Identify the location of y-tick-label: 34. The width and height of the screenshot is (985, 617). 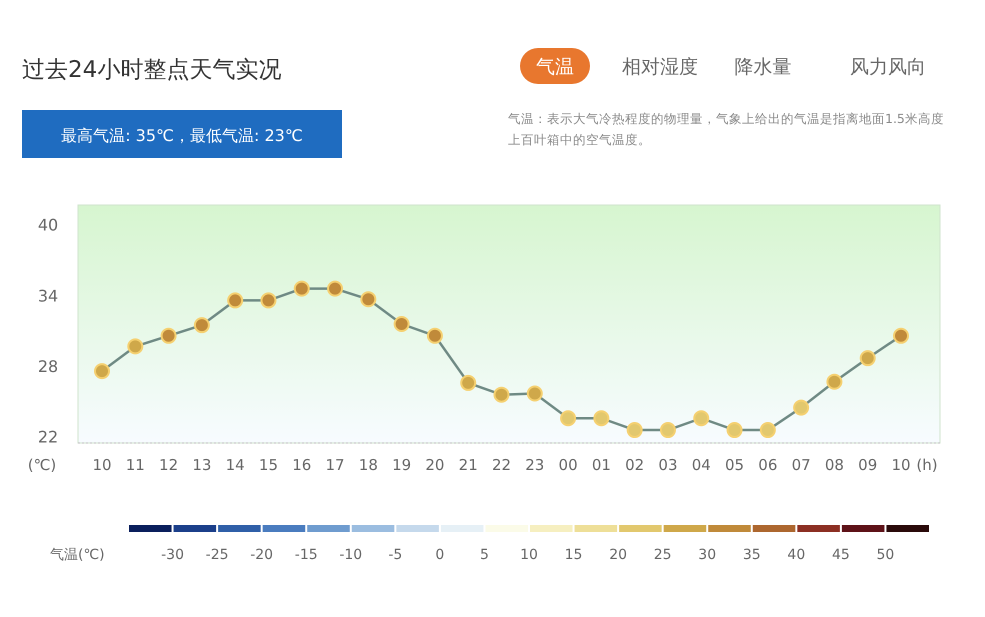
(48, 296).